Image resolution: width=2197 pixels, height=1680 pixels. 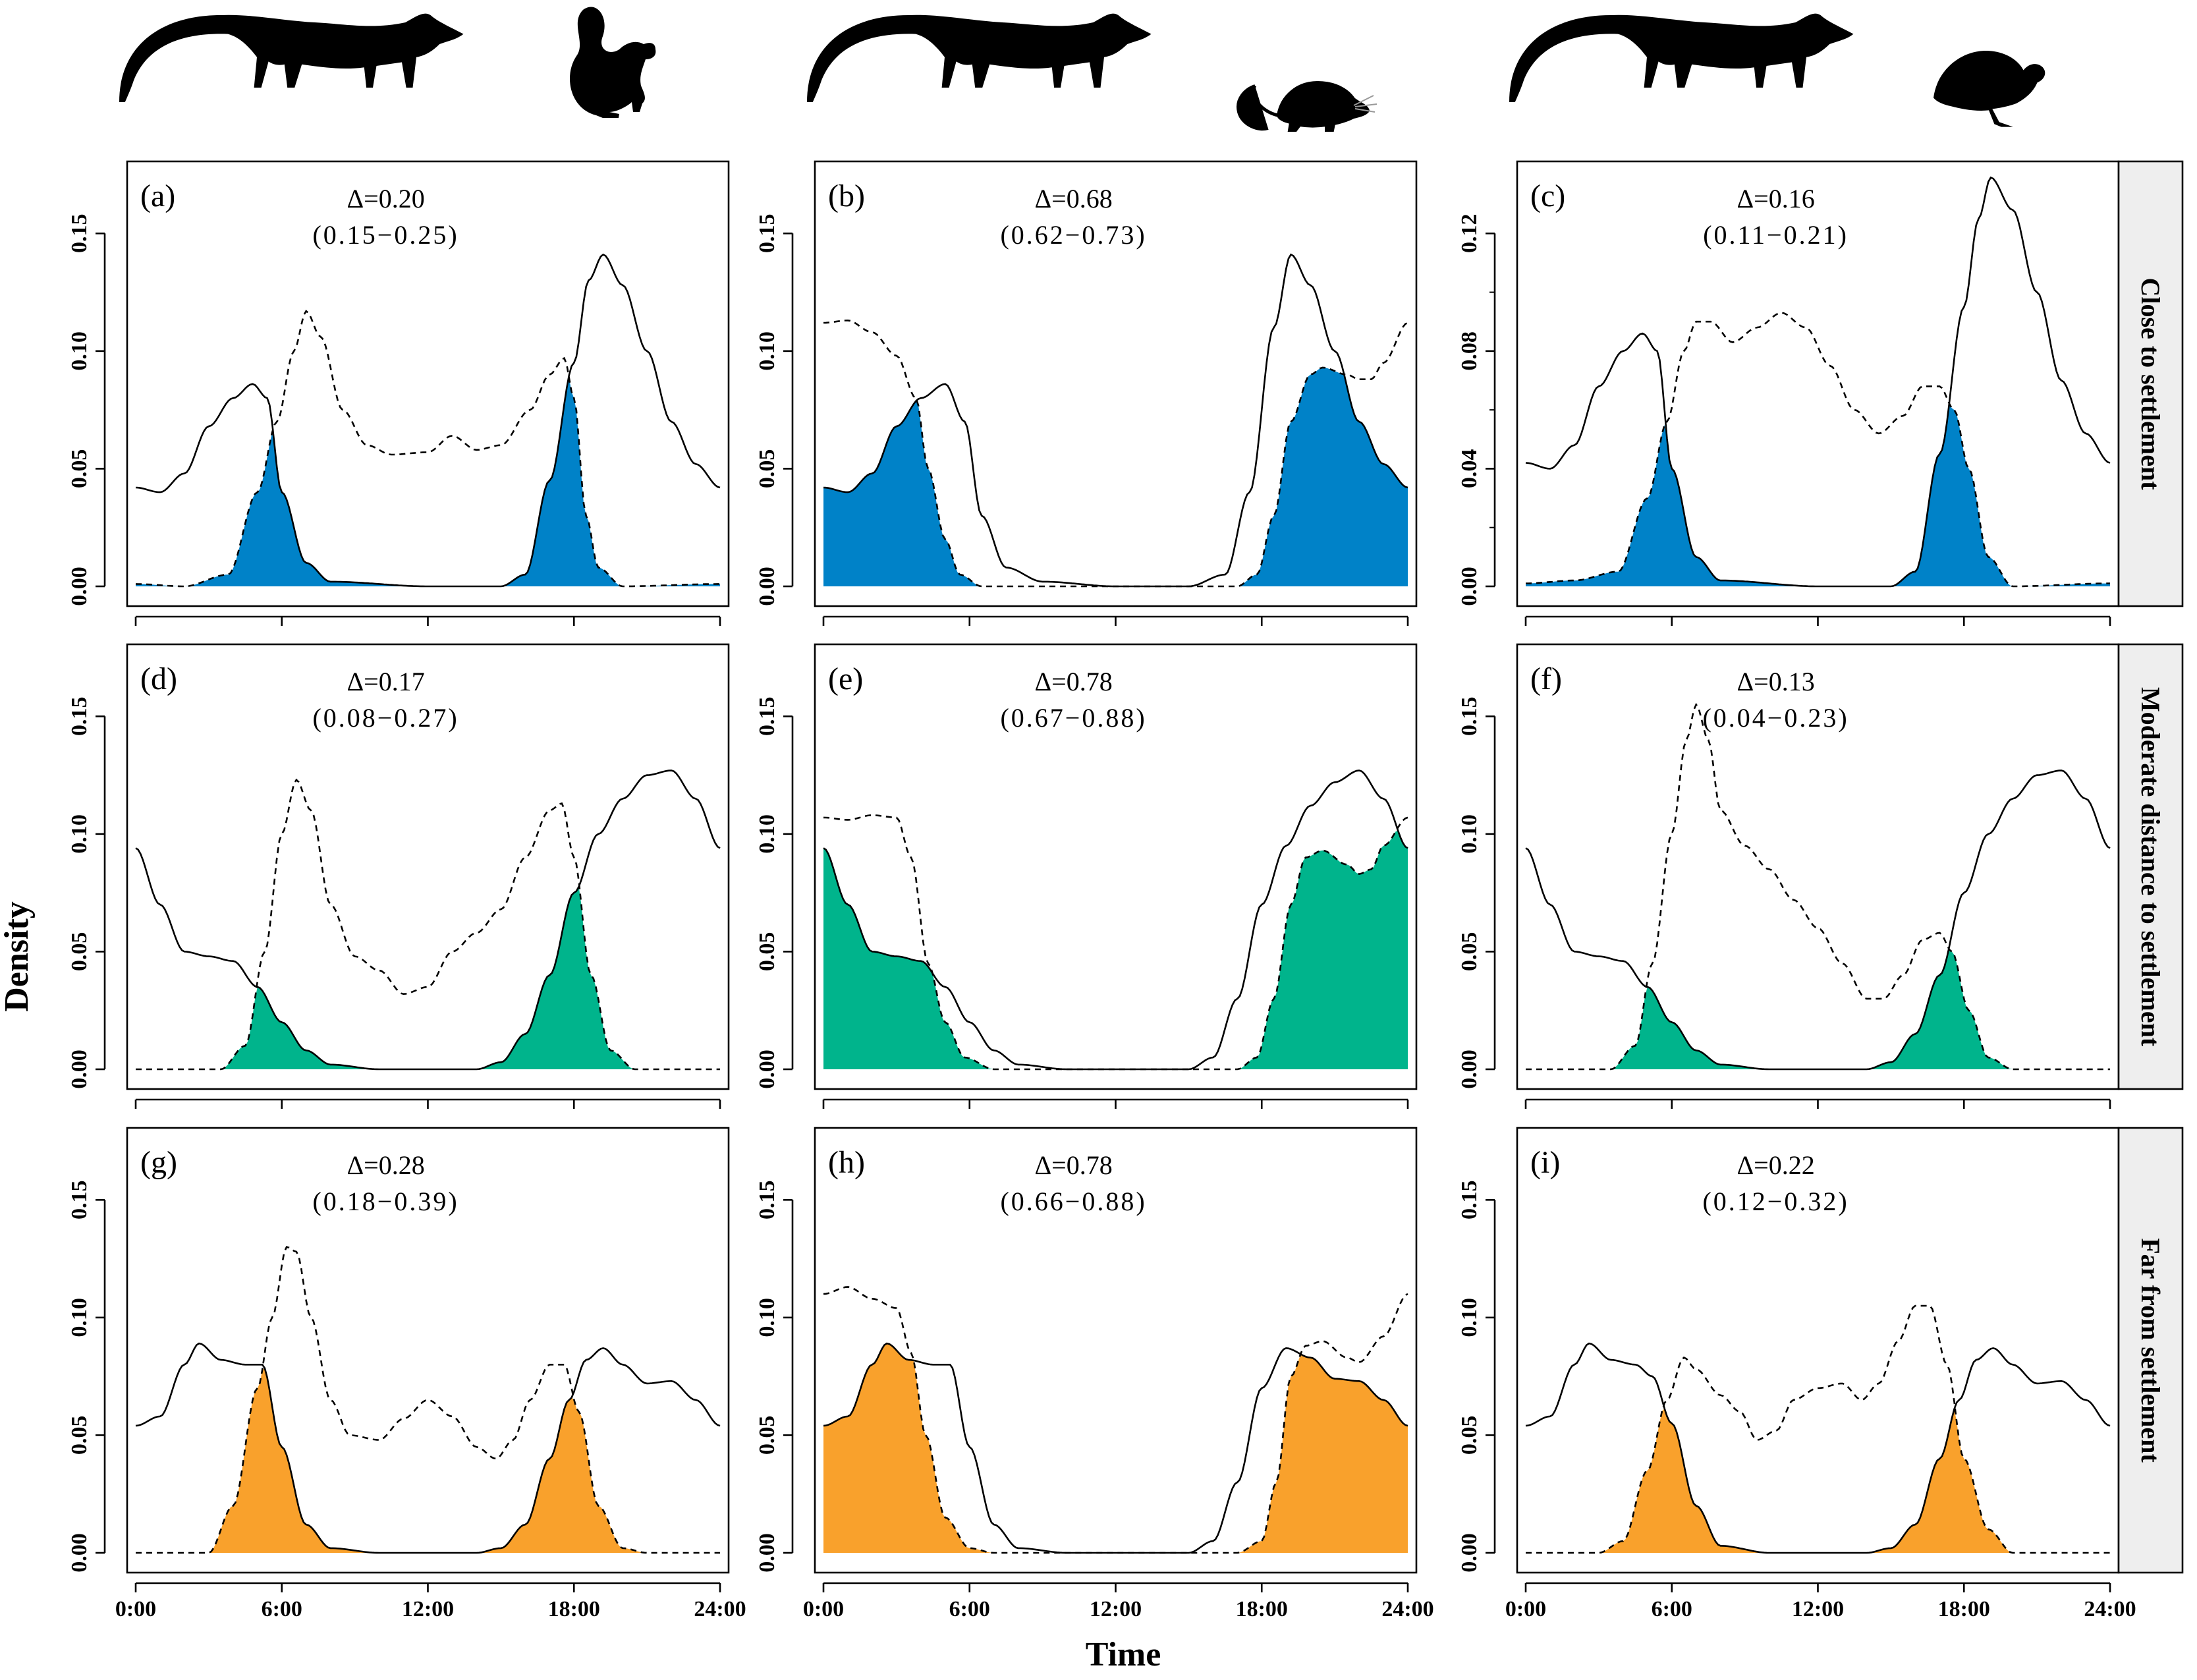 What do you see at coordinates (1545, 1162) in the screenshot?
I see `panel-letter: (i)` at bounding box center [1545, 1162].